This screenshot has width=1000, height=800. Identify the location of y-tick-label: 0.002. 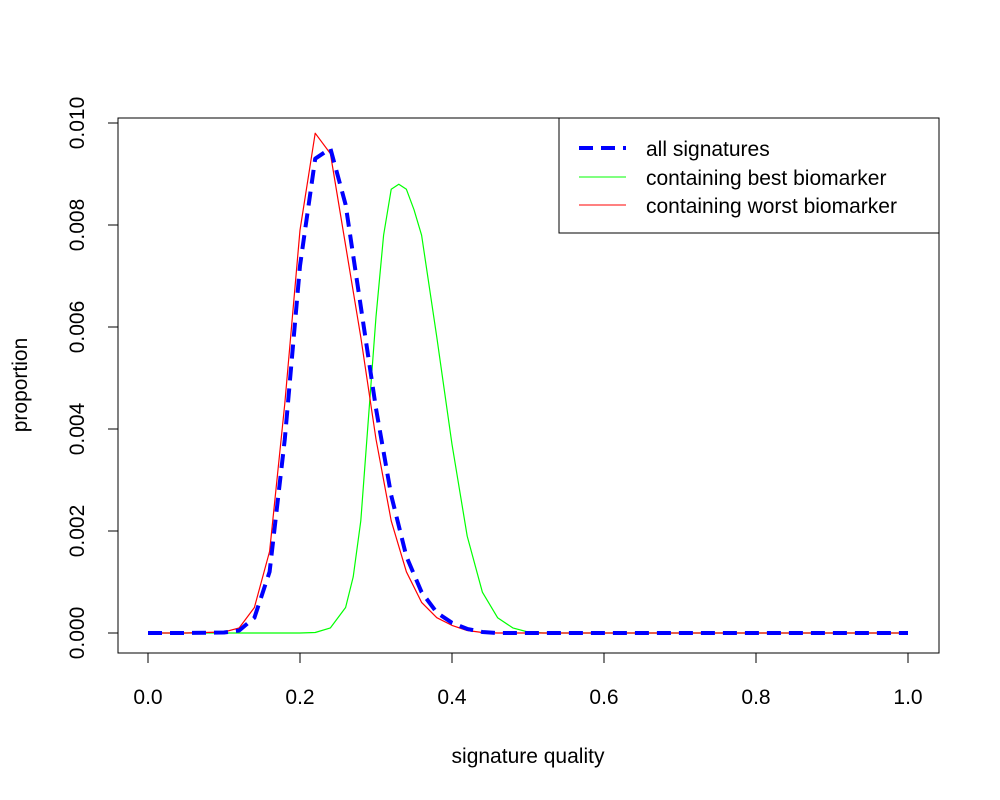
(77, 531).